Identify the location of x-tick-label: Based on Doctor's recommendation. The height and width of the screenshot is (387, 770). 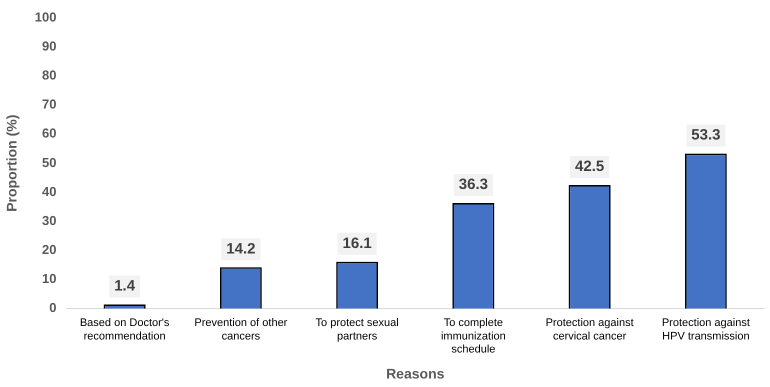
(125, 329).